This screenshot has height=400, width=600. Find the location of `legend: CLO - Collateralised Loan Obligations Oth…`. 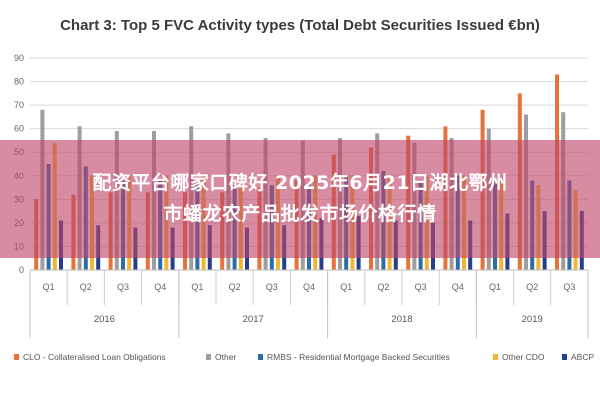

legend: CLO - Collateralised Loan Obligations Oth… is located at coordinates (304, 357).